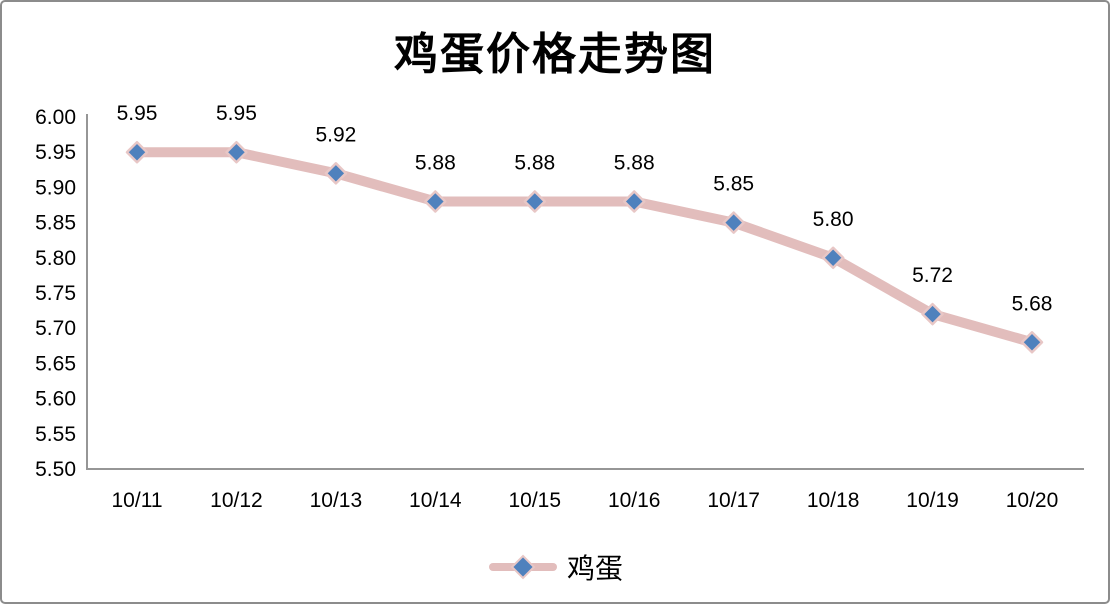 The image size is (1110, 604). I want to click on x-tick-label: 10/11, so click(137, 500).